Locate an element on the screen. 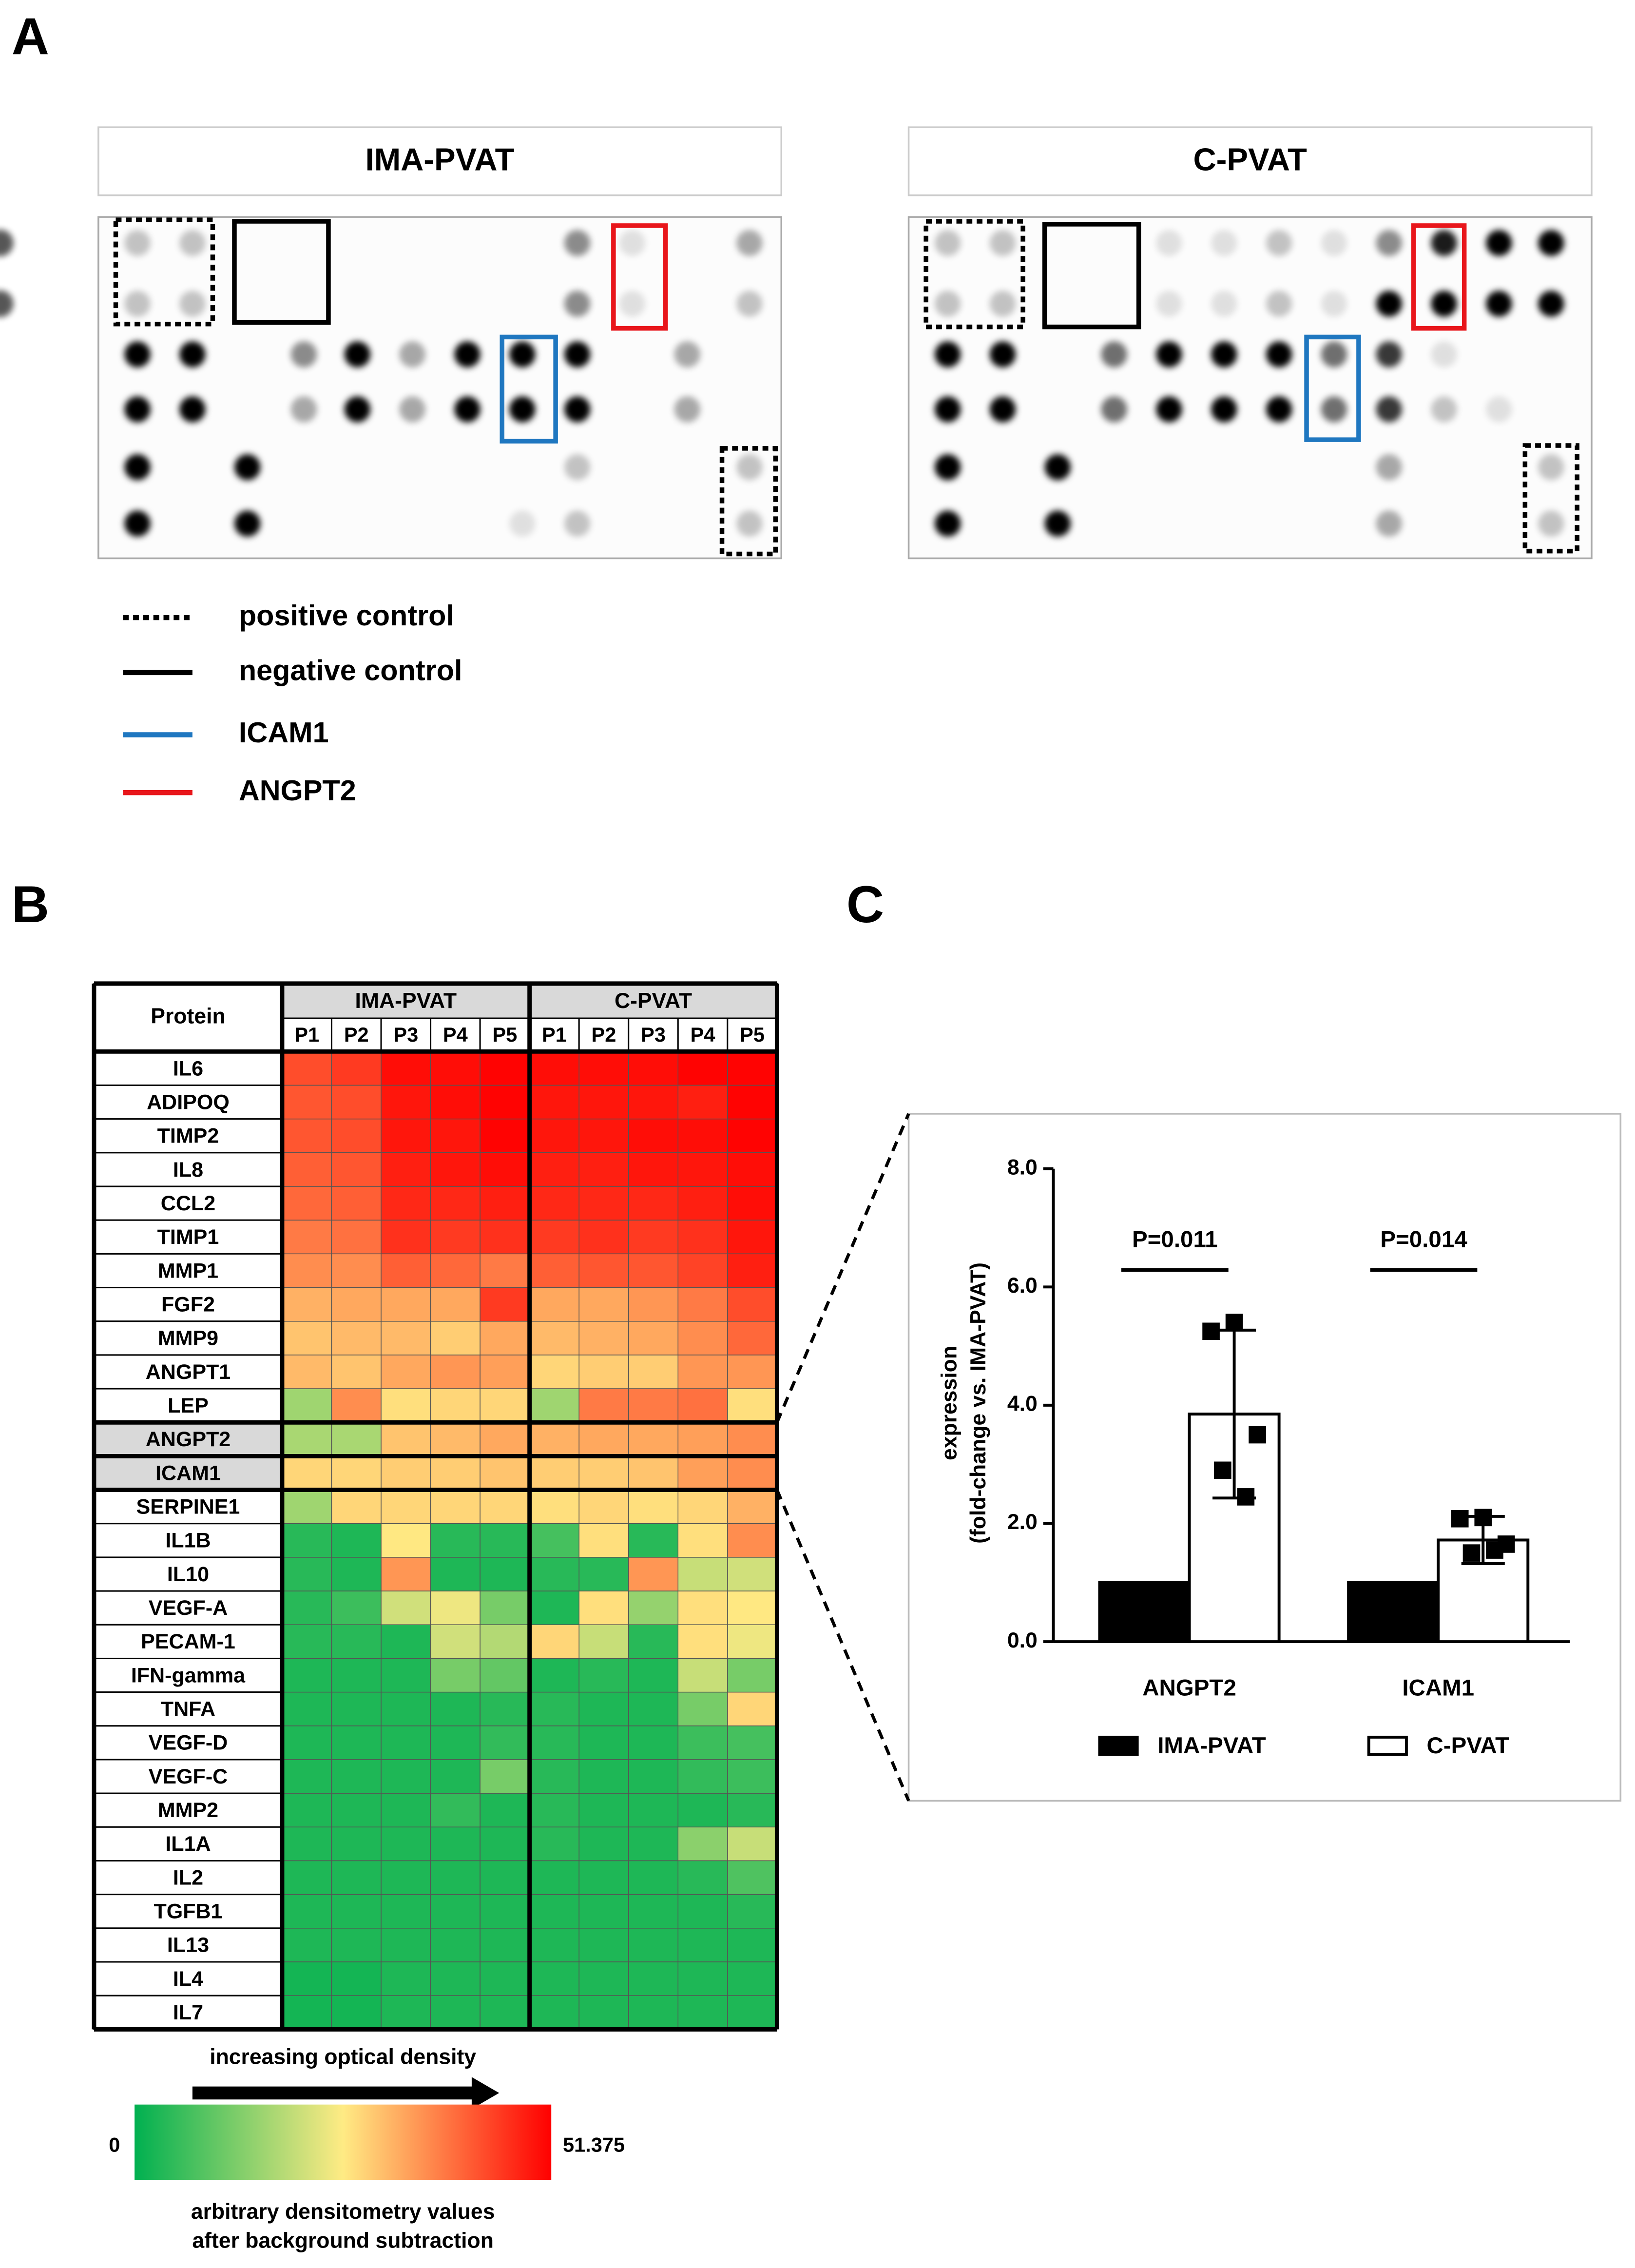 This screenshot has height=2268, width=1635. row-label: LEP is located at coordinates (189, 1405).